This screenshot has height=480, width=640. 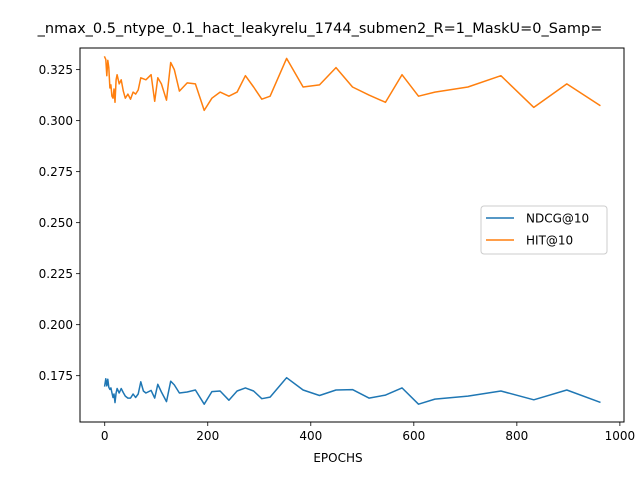 I want to click on legend: NDCG@10 HIT@10, so click(x=544, y=230).